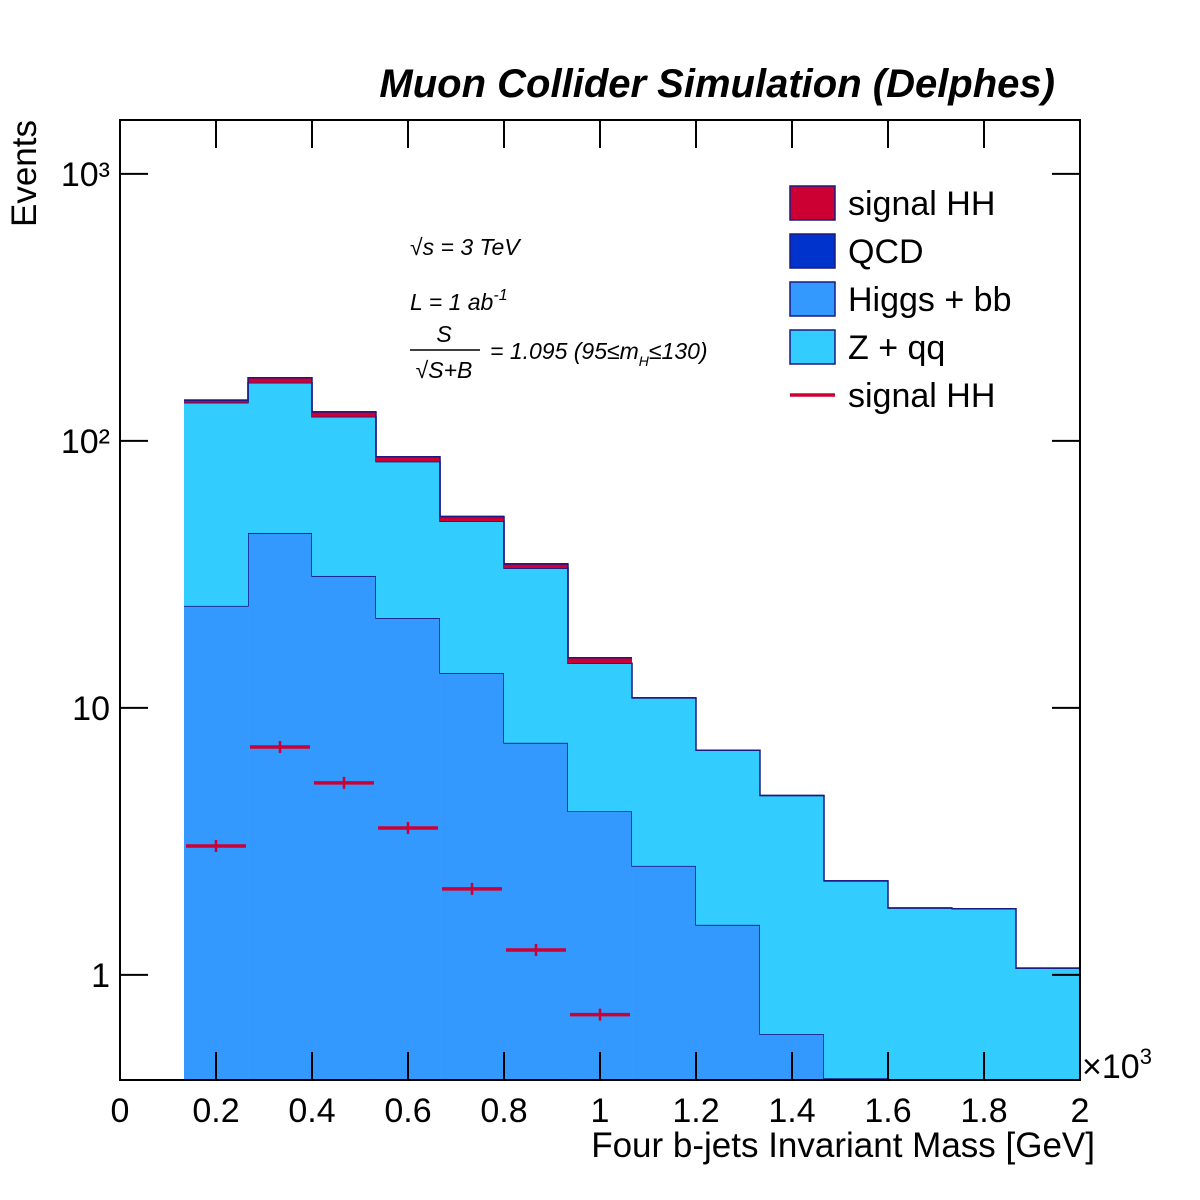 The width and height of the screenshot is (1200, 1200). I want to click on series-outline, so click(408, 518).